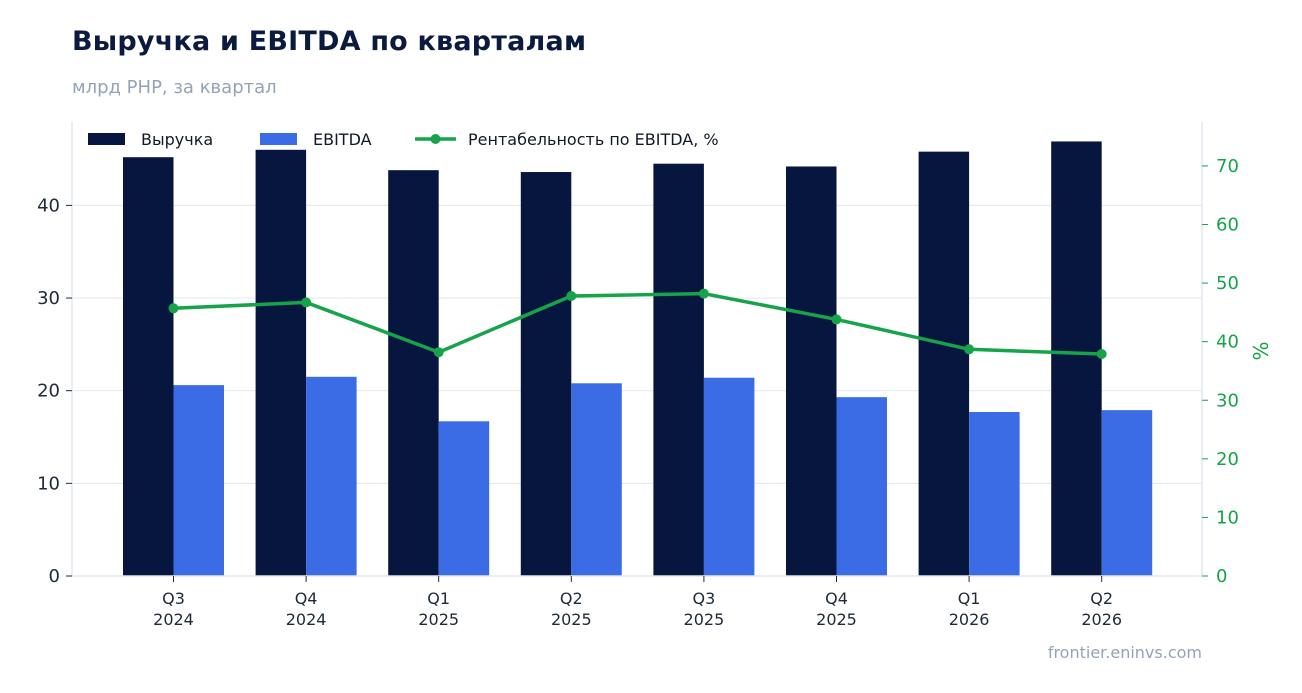 The height and width of the screenshot is (693, 1302). I want to click on left-tick-label: 10, so click(48, 483).